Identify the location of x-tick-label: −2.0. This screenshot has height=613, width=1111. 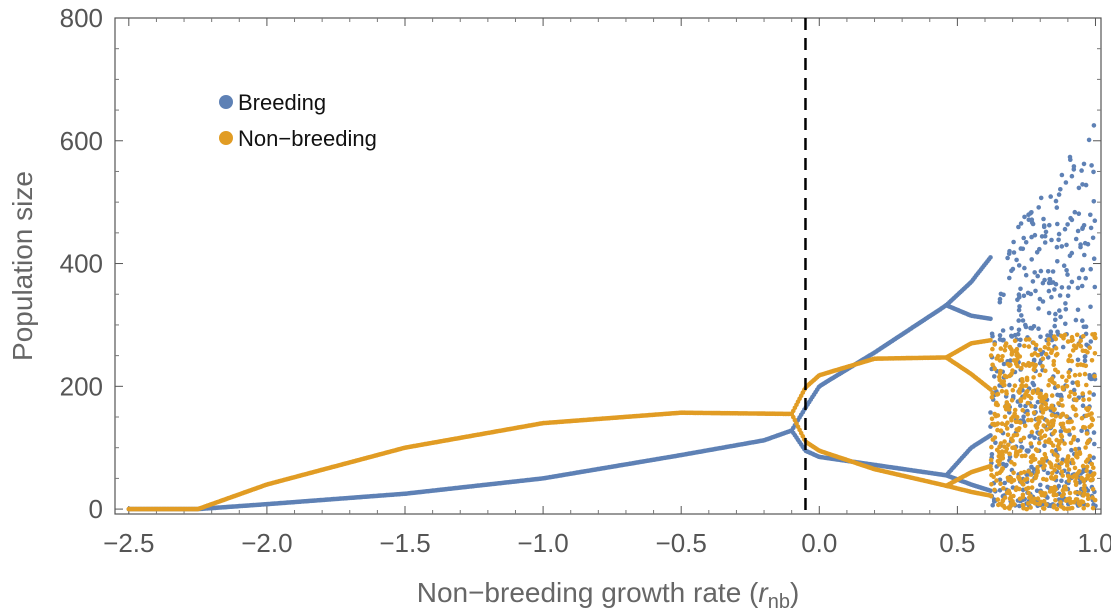
(266, 543).